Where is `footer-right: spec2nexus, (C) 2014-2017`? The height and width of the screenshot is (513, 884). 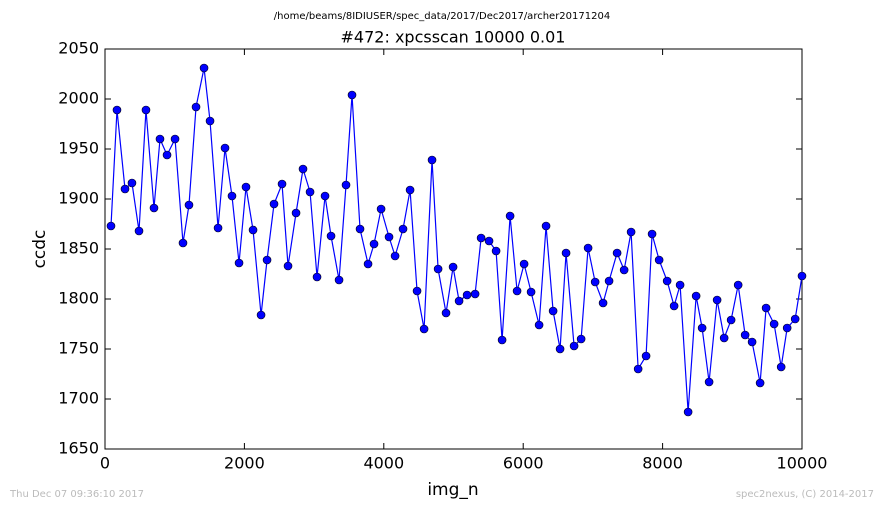 footer-right: spec2nexus, (C) 2014-2017 is located at coordinates (805, 494).